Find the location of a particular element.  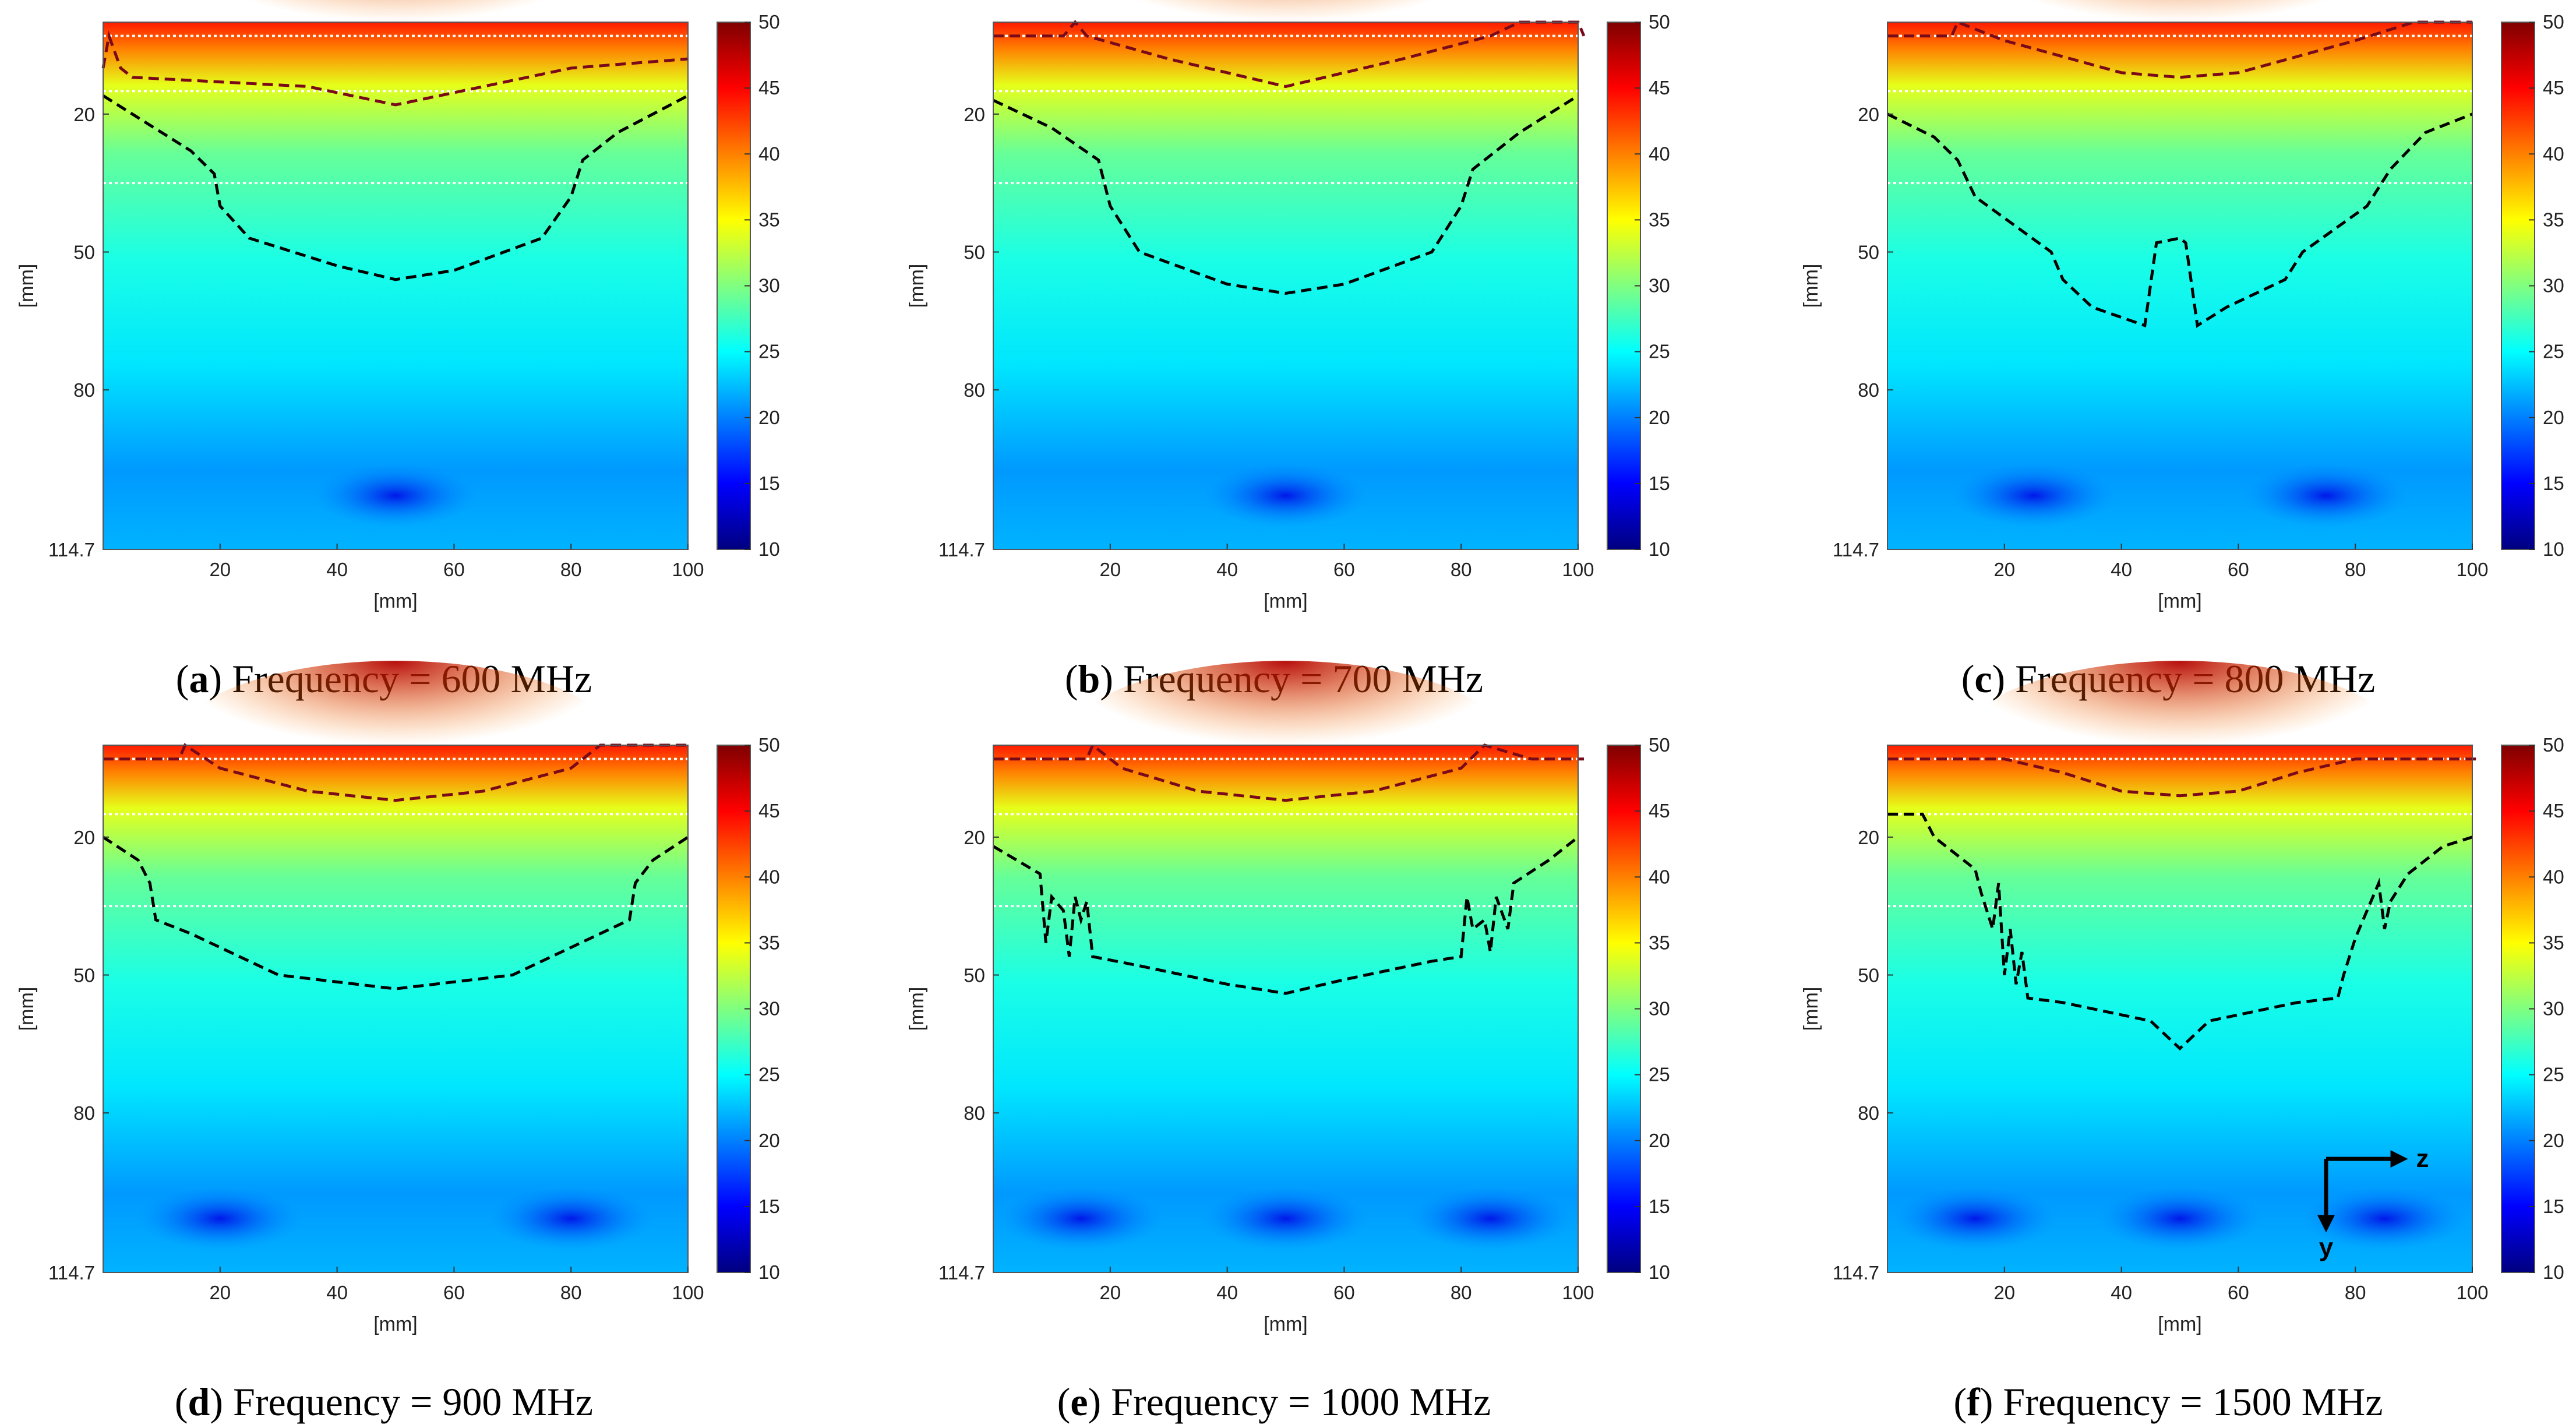

caption-letter: a is located at coordinates (199, 679).